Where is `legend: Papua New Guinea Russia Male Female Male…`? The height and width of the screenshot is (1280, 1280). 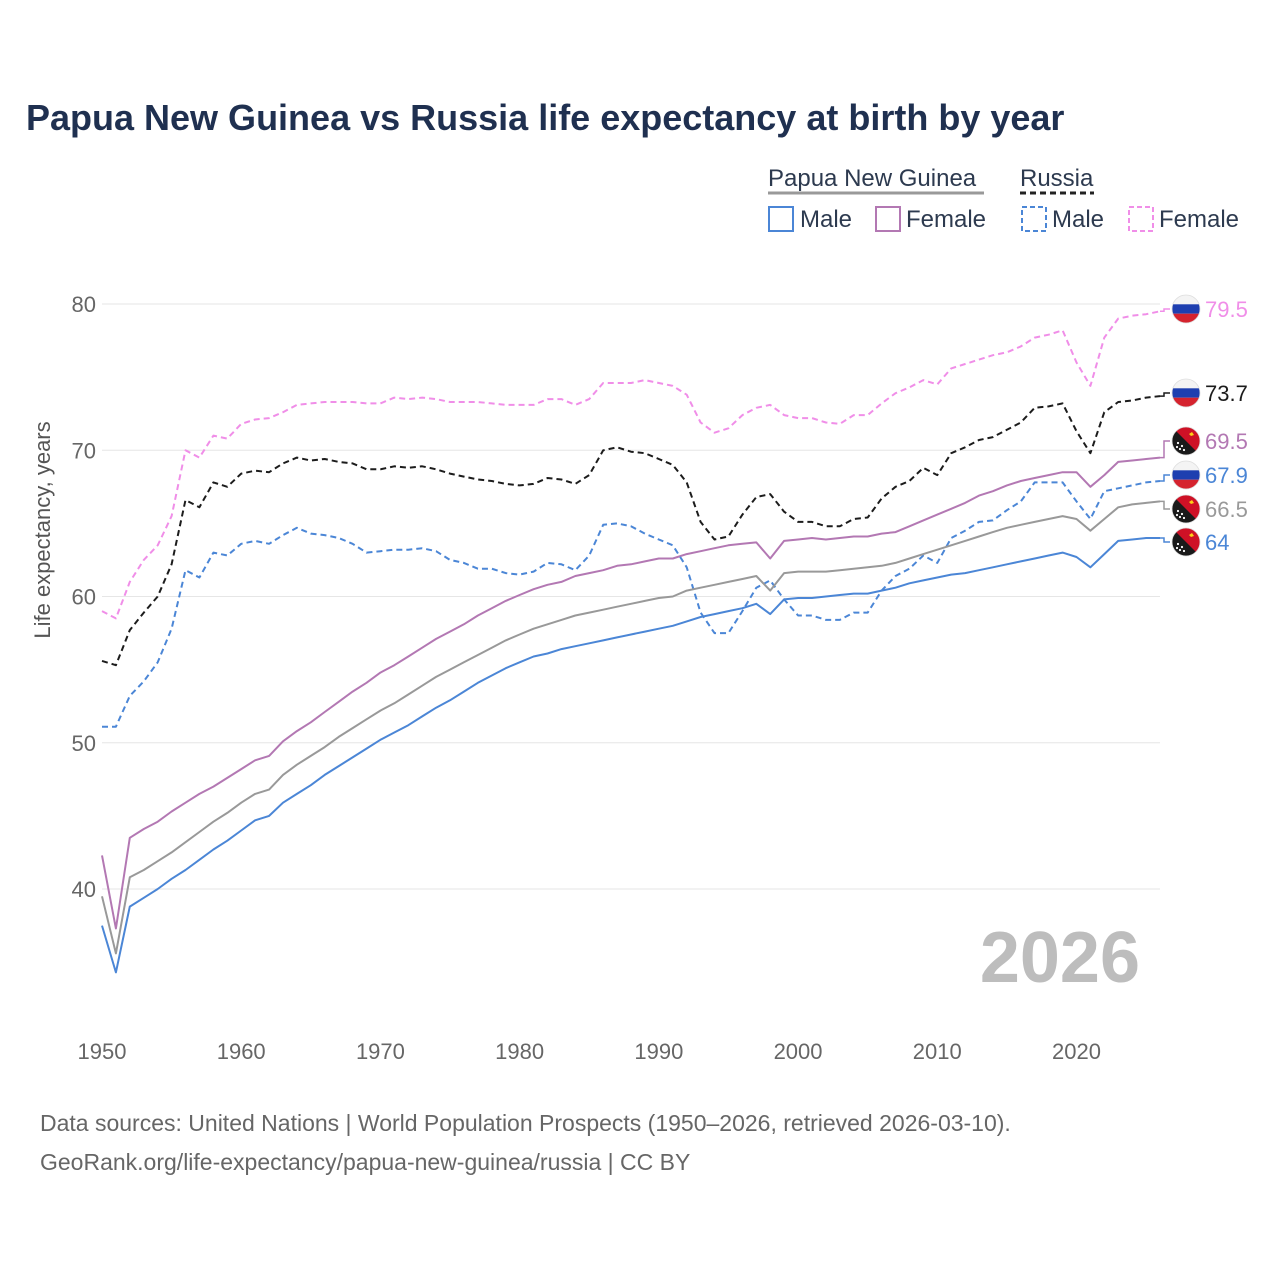
legend: Papua New Guinea Russia Male Female Male… is located at coordinates (1003, 199).